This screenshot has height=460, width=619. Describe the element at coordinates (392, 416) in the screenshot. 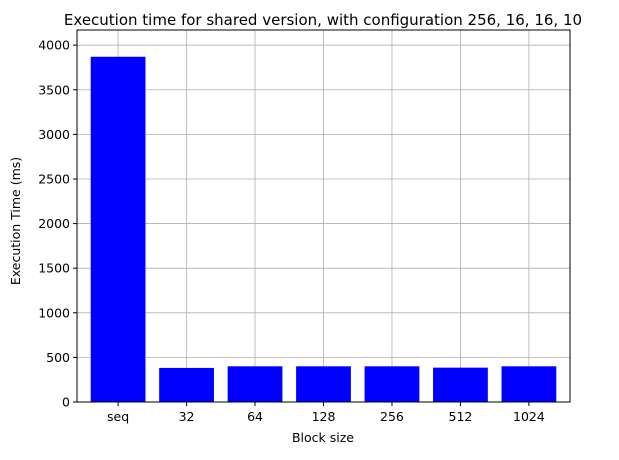

I see `x-tick-label: 256` at that location.